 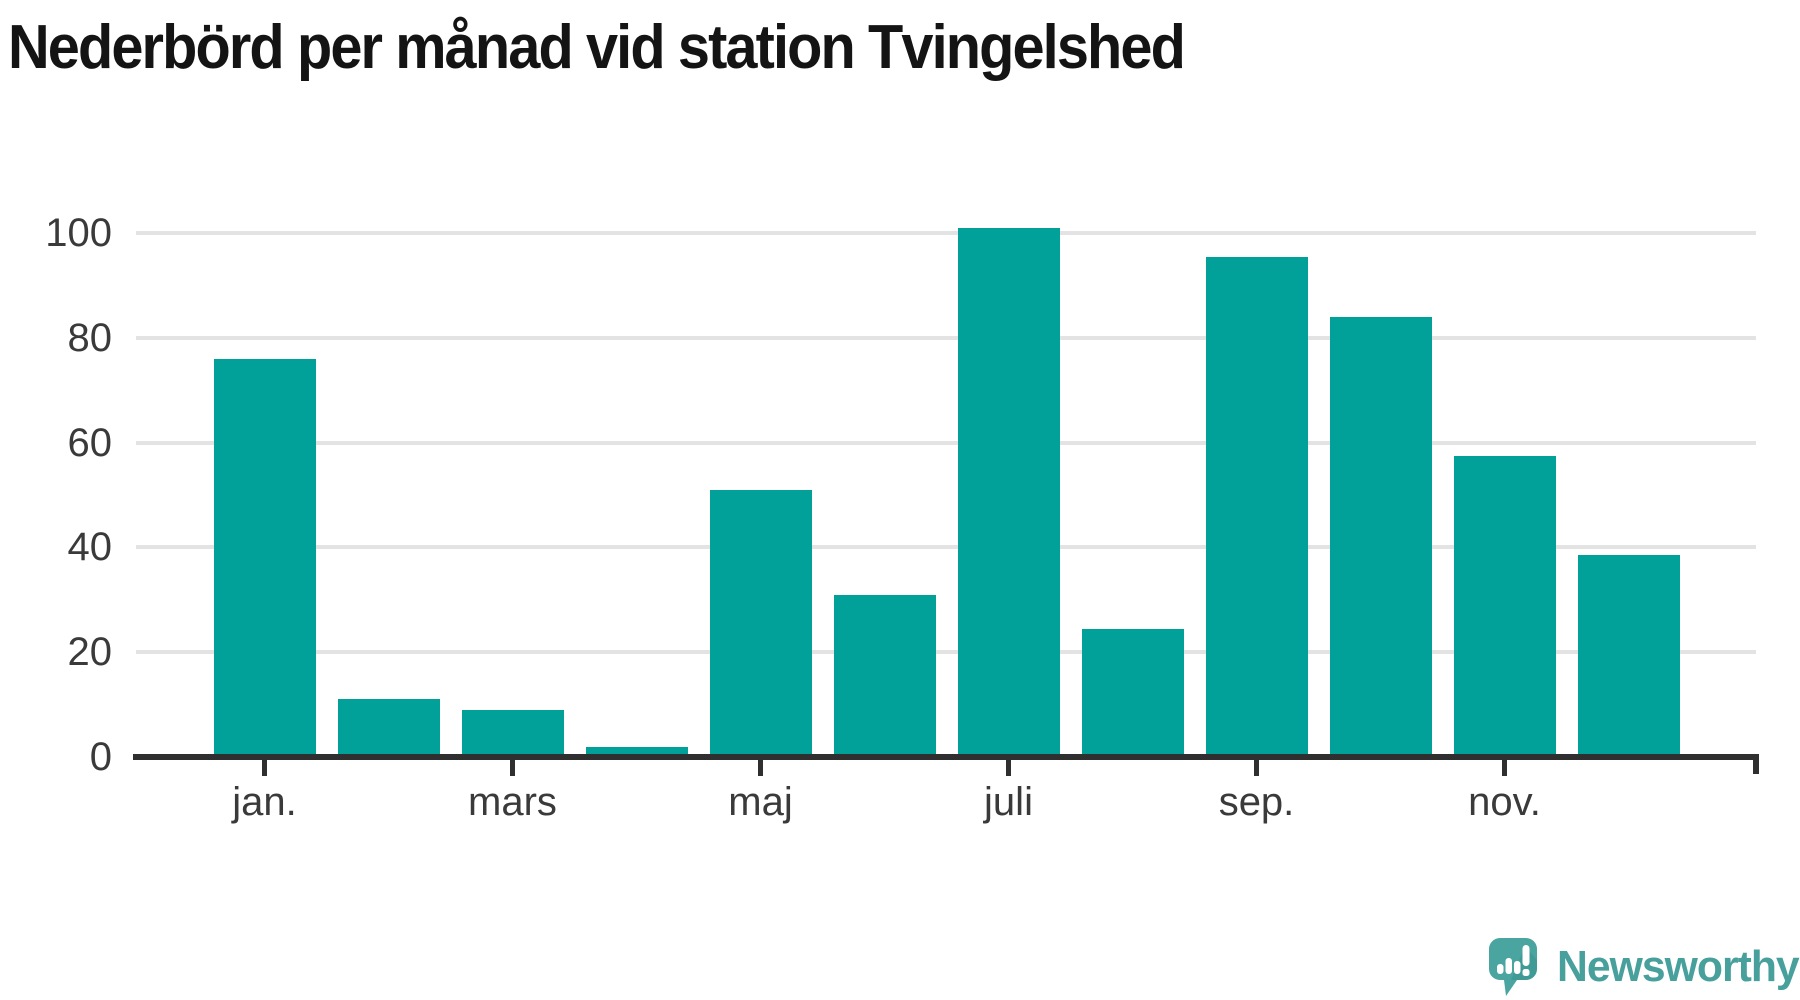 What do you see at coordinates (1628, 656) in the screenshot?
I see `bar-dec` at bounding box center [1628, 656].